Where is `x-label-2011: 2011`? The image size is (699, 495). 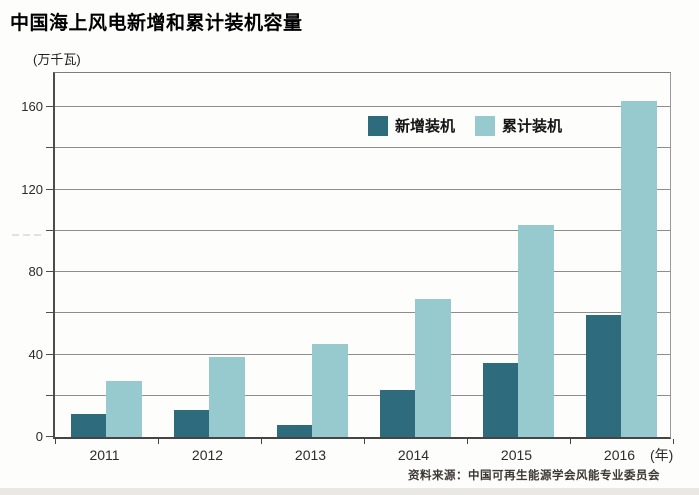
x-label-2011: 2011 is located at coordinates (104, 455).